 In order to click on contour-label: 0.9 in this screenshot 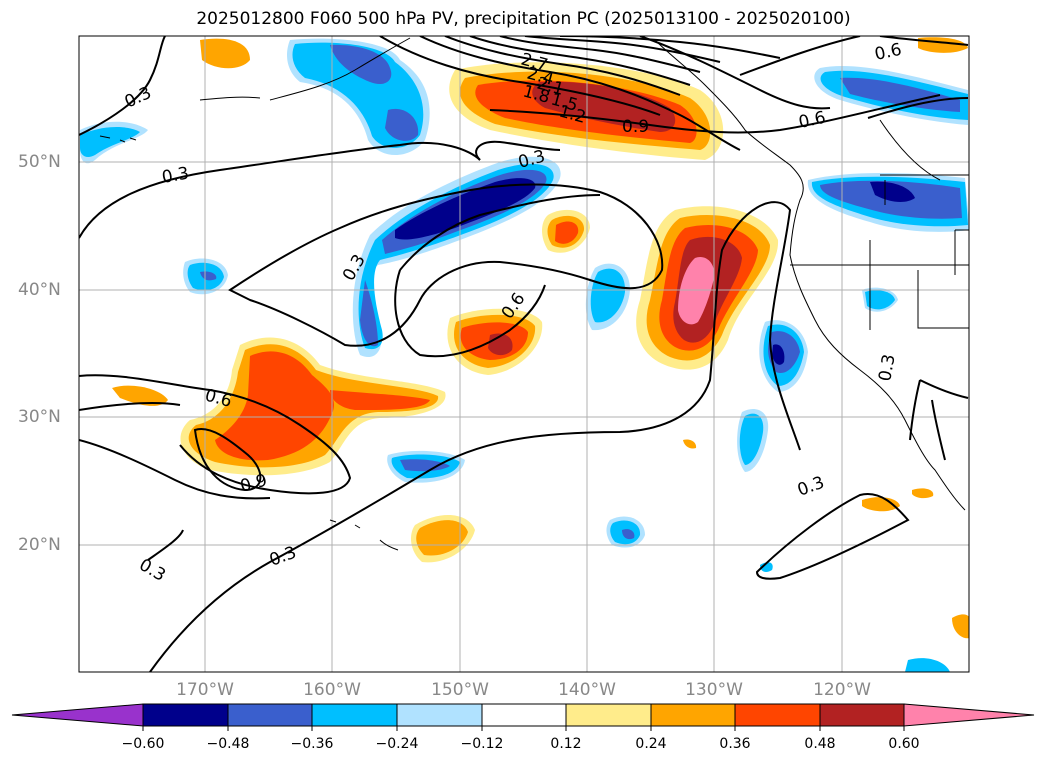, I will do `click(635, 127)`.